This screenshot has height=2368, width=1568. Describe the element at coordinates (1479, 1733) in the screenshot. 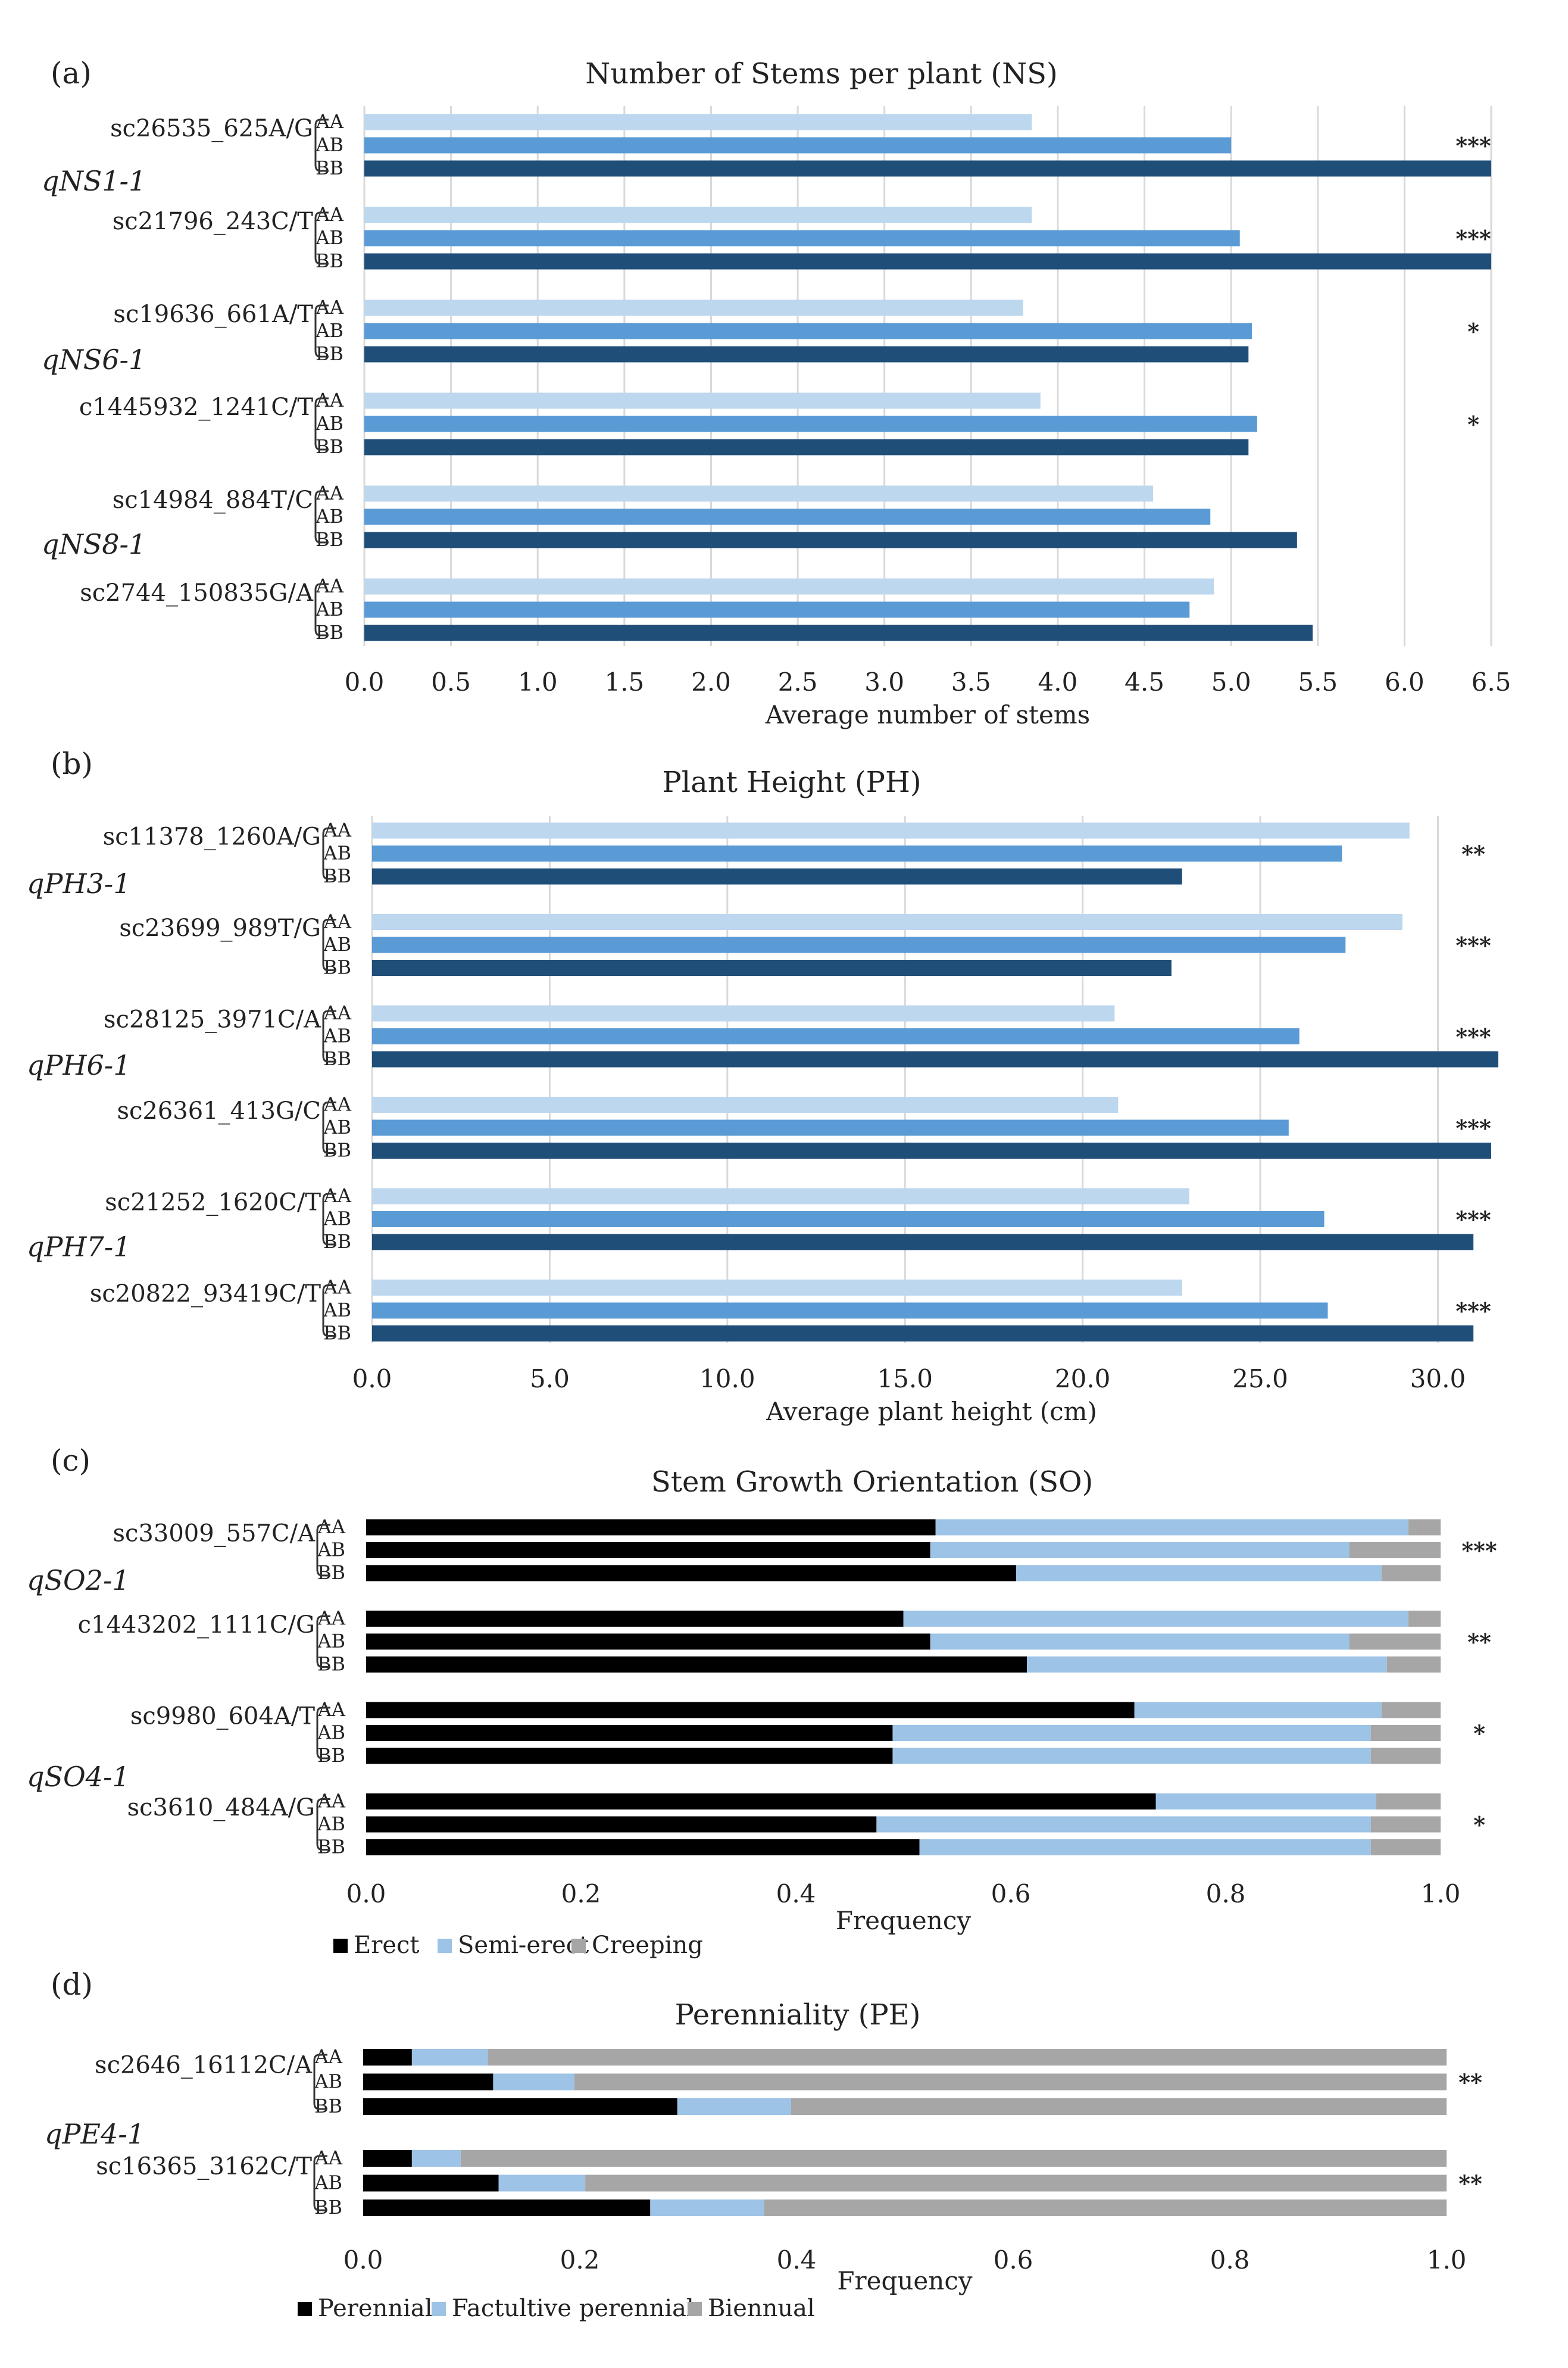

I see `panel-c-significance: *` at that location.